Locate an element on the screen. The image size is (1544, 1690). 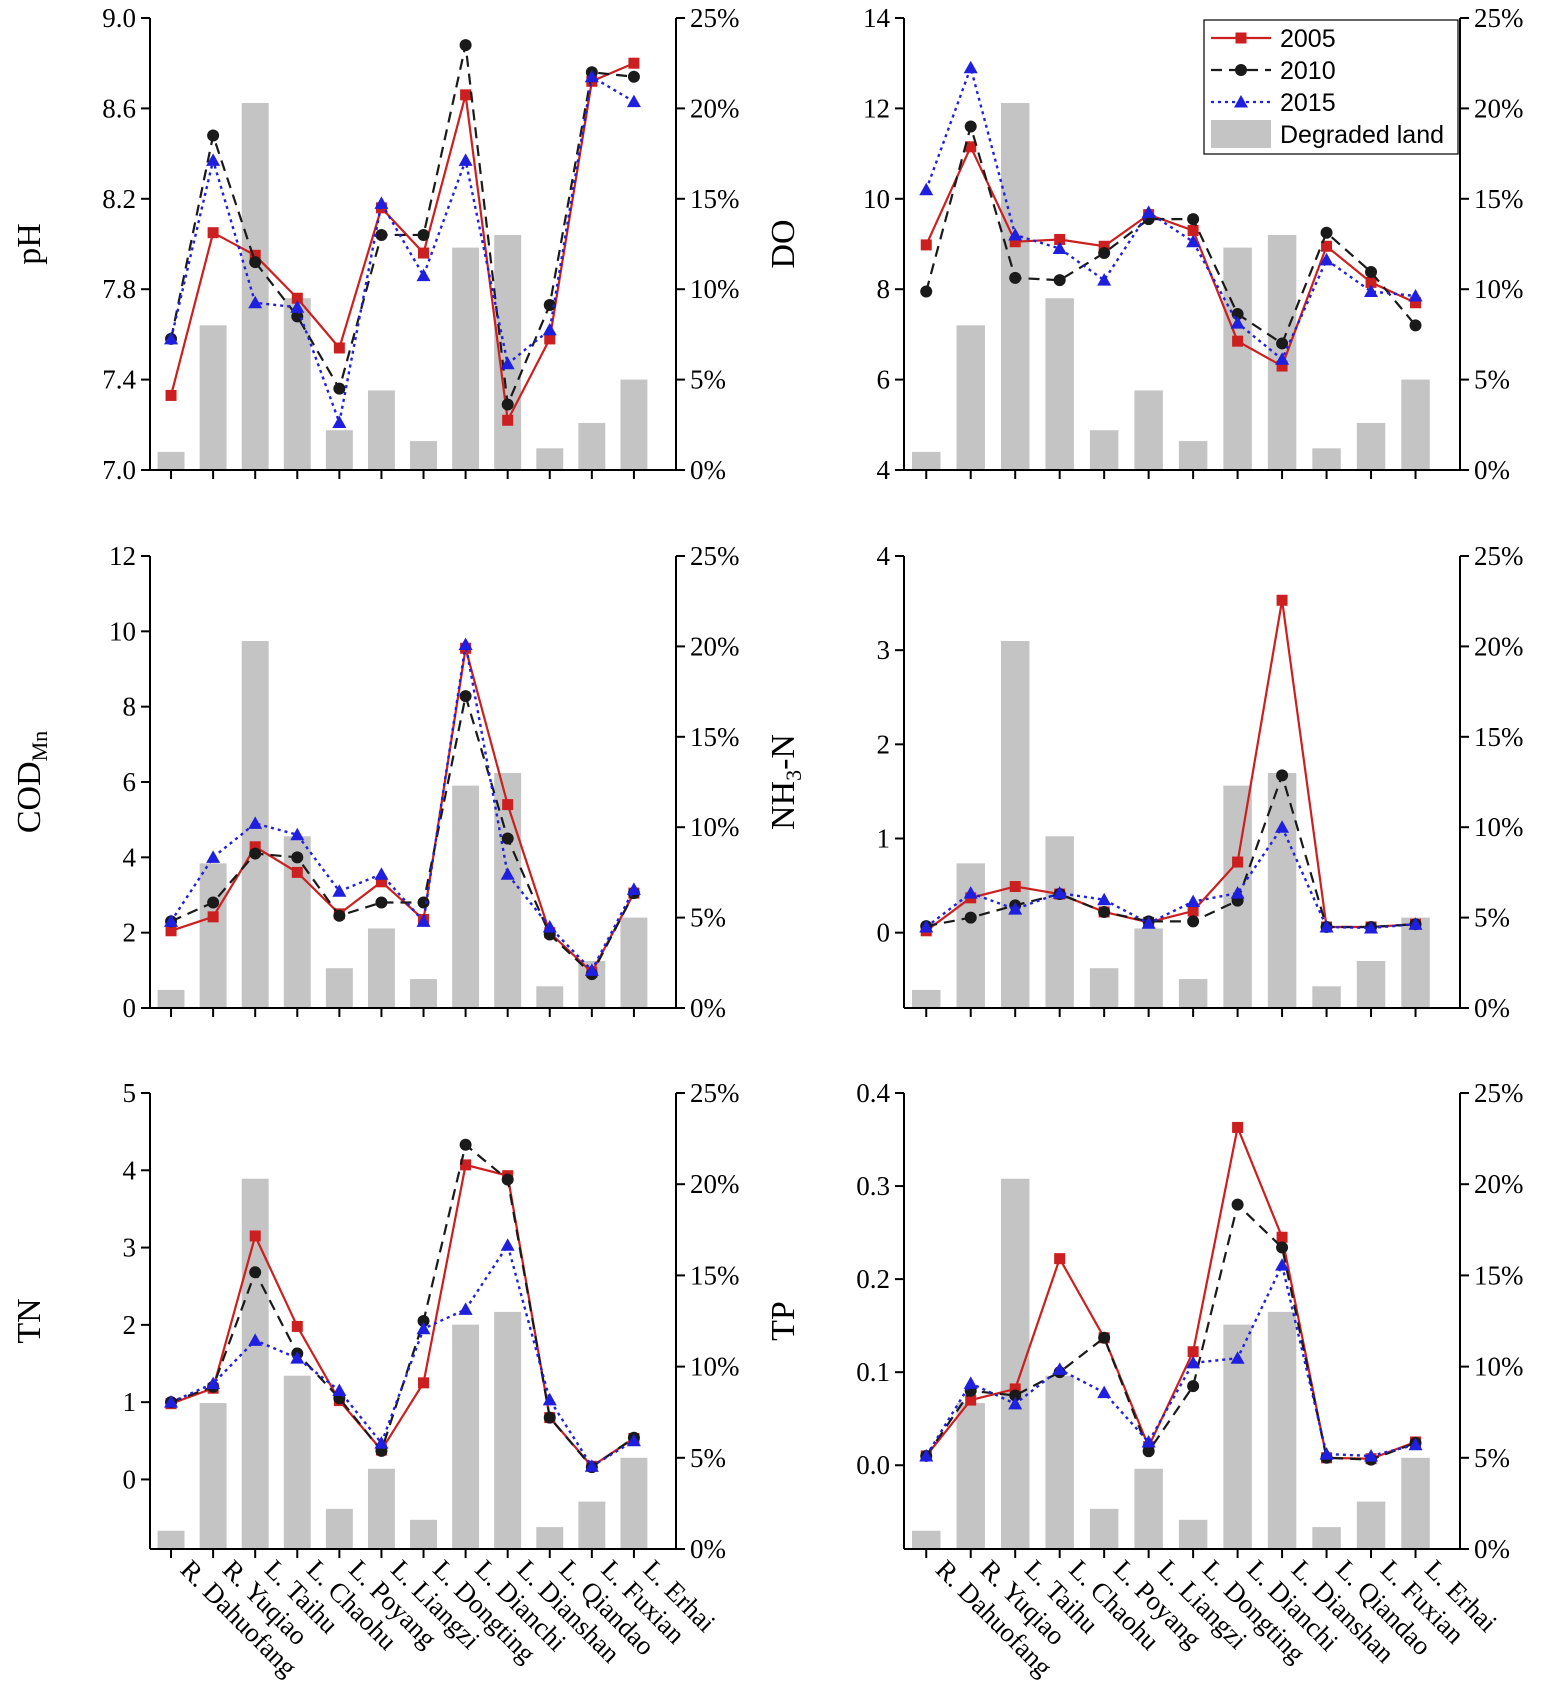
legend-swatch-degraded is located at coordinates (1241, 134).